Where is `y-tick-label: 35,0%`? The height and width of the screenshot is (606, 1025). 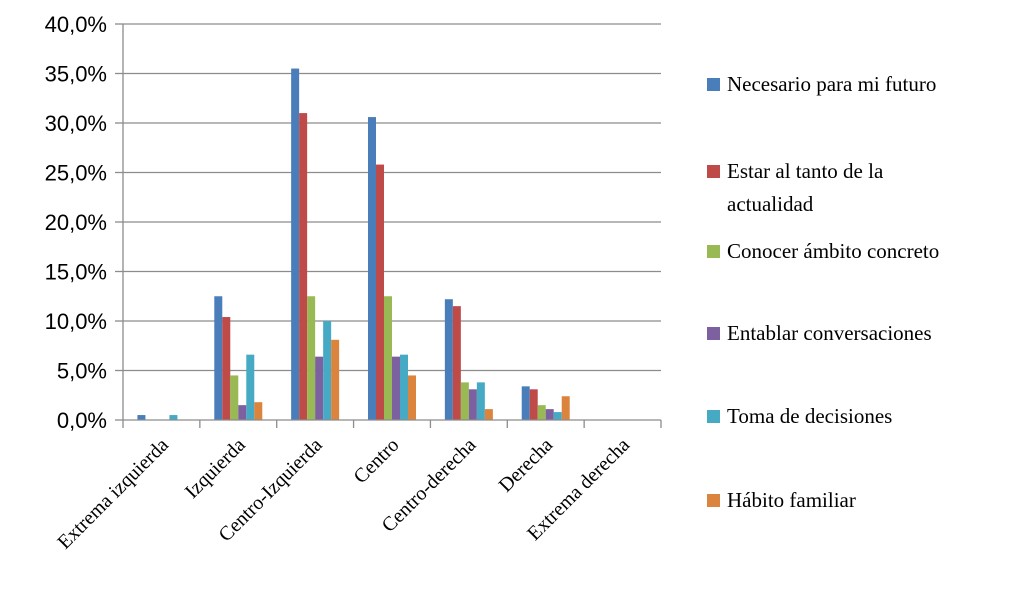 y-tick-label: 35,0% is located at coordinates (76, 74).